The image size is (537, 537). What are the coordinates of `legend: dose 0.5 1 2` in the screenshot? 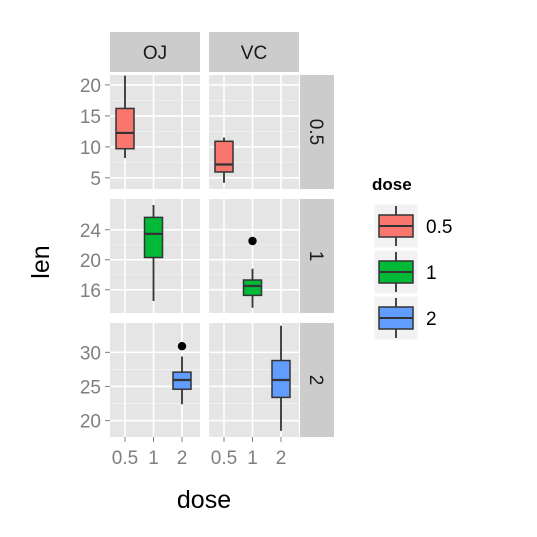 It's located at (412, 258).